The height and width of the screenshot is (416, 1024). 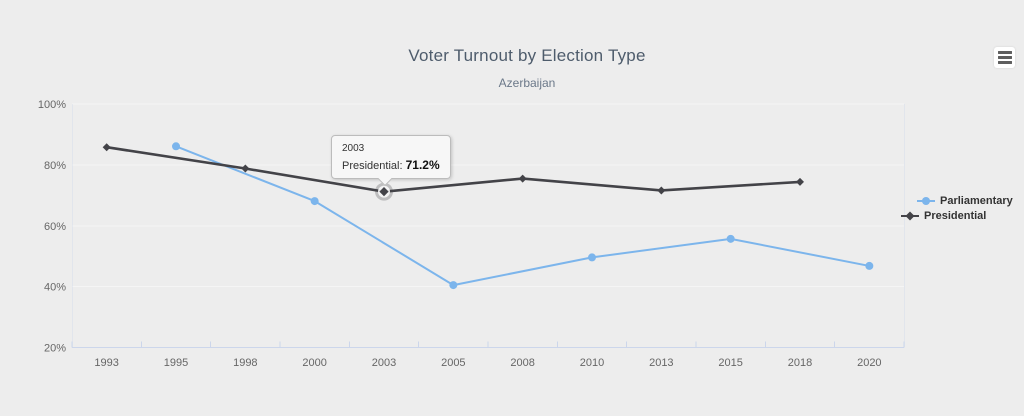 What do you see at coordinates (926, 201) in the screenshot?
I see `parliamentary-line-marker-icon` at bounding box center [926, 201].